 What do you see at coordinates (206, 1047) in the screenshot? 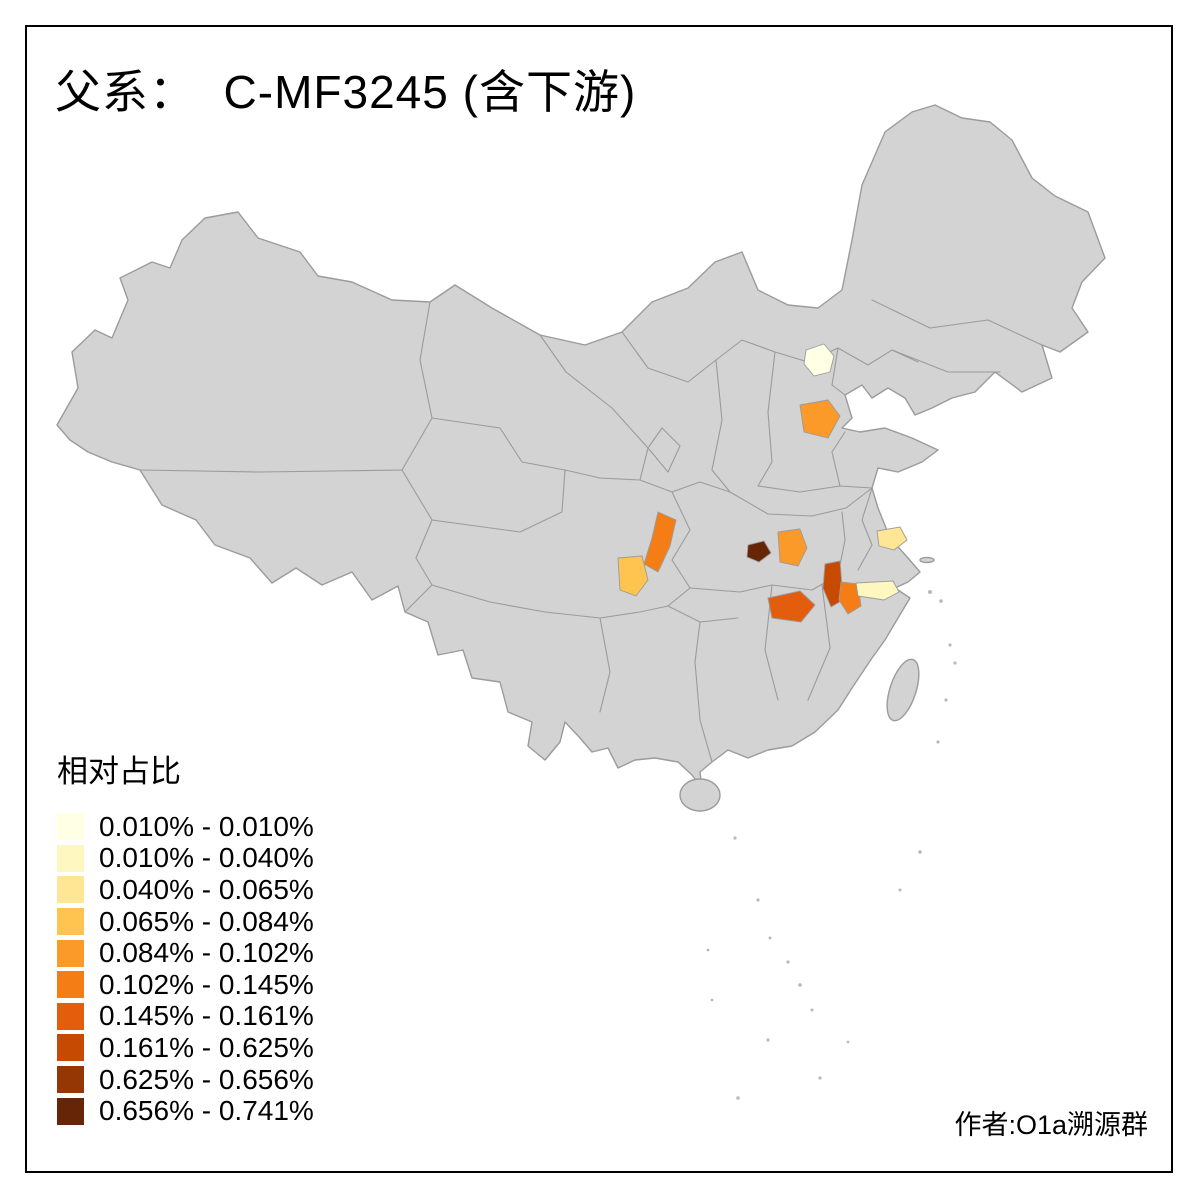
I see `legend-label: 0.161% - 0.625%` at bounding box center [206, 1047].